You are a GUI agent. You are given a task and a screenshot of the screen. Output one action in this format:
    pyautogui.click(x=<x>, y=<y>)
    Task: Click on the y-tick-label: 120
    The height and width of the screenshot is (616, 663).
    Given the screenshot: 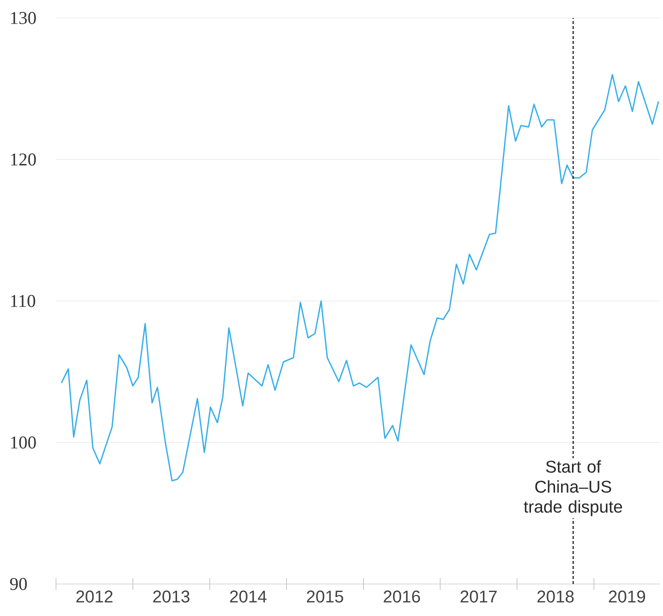 What is the action you would take?
    pyautogui.click(x=23, y=159)
    